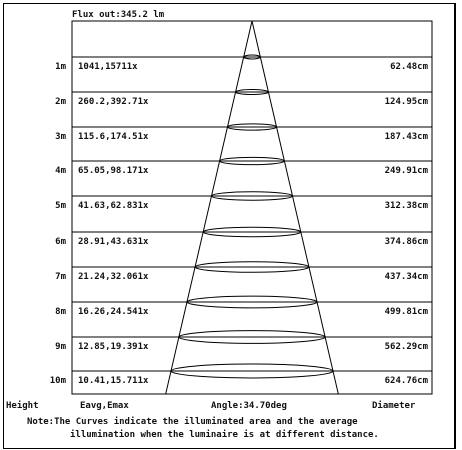 The height and width of the screenshot is (450, 462). What do you see at coordinates (407, 347) in the screenshot?
I see `row-diameter-value: 562.29cm` at bounding box center [407, 347].